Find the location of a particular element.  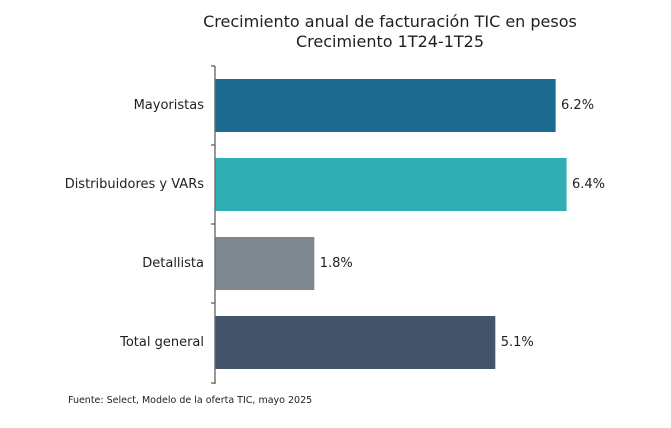

value-label: 1.8% is located at coordinates (336, 263).